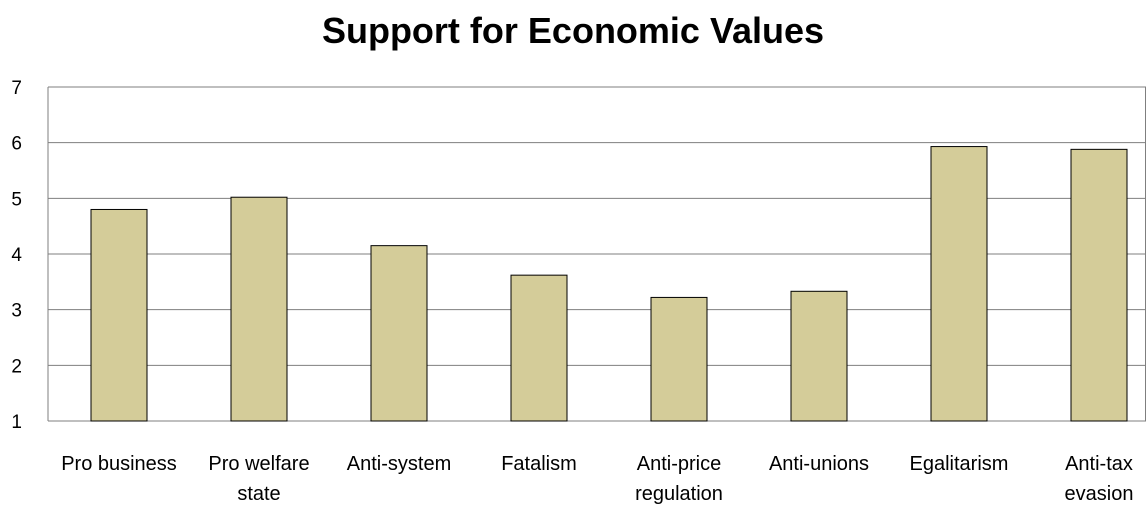 The image size is (1146, 508). What do you see at coordinates (258, 464) in the screenshot?
I see `x-tick-label: Pro welfare` at bounding box center [258, 464].